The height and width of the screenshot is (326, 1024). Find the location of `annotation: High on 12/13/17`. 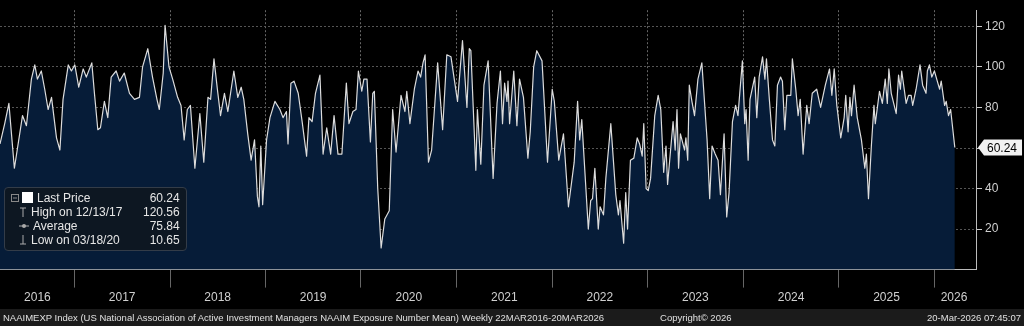

annotation: High on 12/13/17 is located at coordinates (77, 211).